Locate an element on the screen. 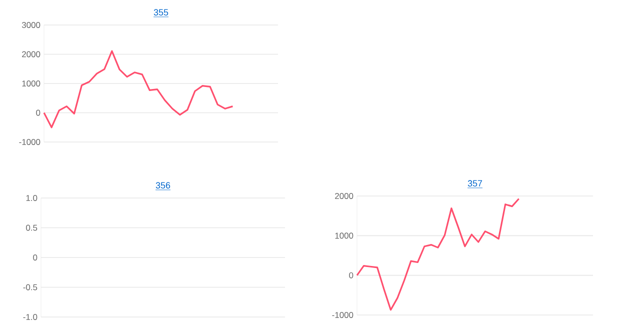  y-tick-label: -1.0 is located at coordinates (30, 317).